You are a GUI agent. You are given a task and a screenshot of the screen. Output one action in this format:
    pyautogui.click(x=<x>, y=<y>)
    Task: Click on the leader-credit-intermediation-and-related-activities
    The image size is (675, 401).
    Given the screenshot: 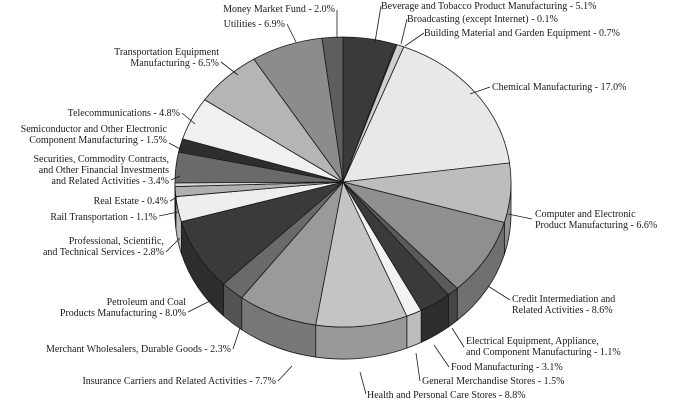 What is the action you would take?
    pyautogui.click(x=499, y=293)
    